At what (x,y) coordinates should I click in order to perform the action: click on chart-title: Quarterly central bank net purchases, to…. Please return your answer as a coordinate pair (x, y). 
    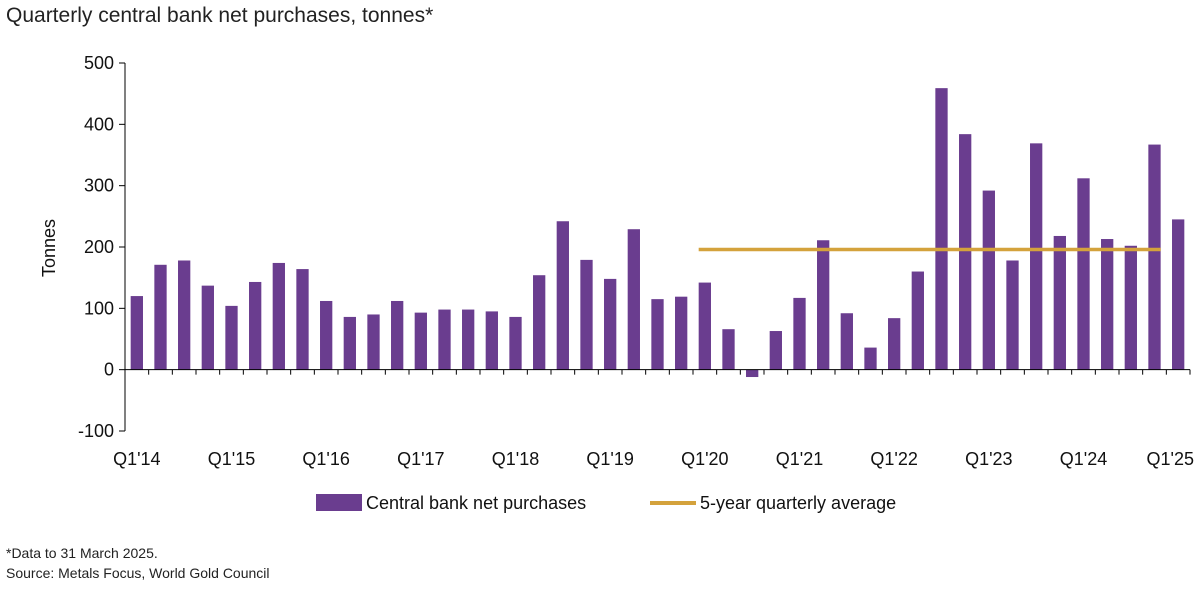
    Looking at the image, I should click on (220, 15).